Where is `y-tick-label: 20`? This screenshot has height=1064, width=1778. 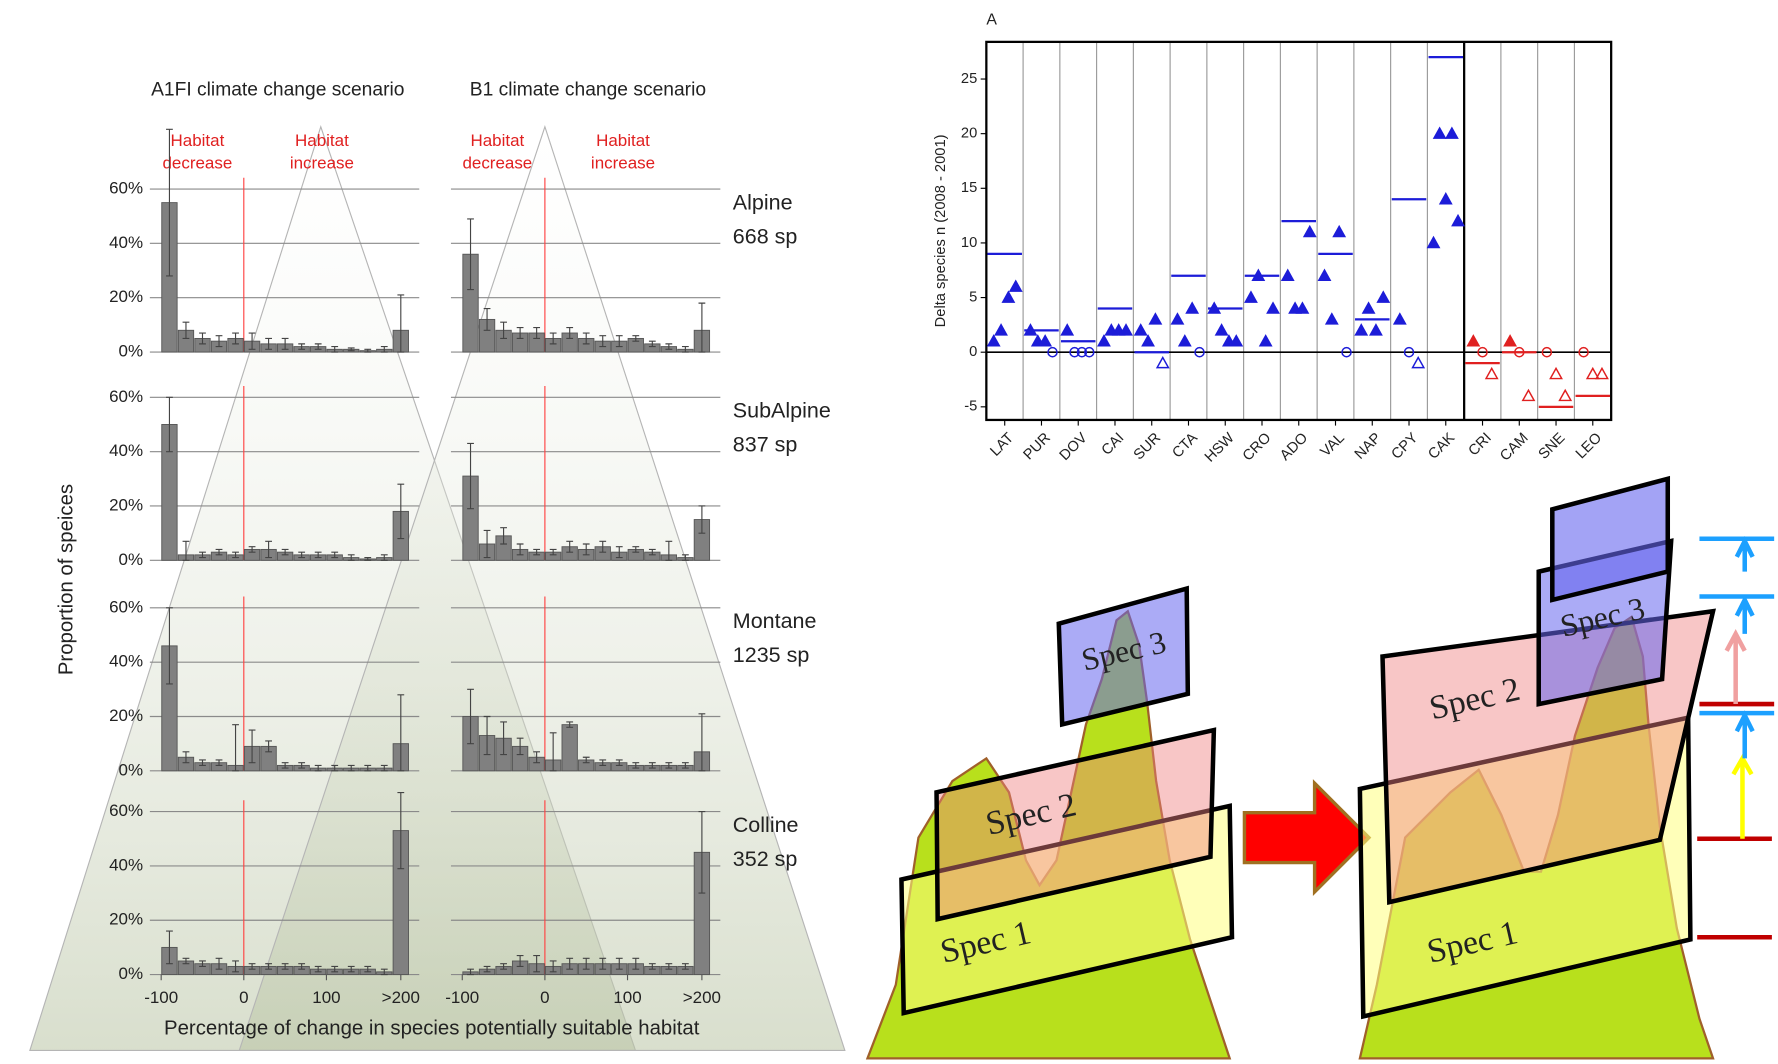 y-tick-label: 20 is located at coordinates (969, 134).